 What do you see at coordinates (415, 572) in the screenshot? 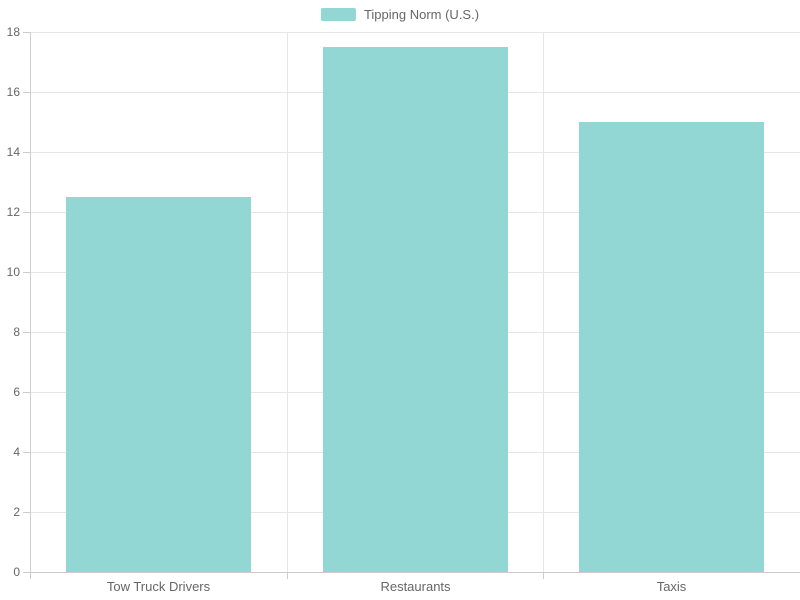
I see `x-axis-line` at bounding box center [415, 572].